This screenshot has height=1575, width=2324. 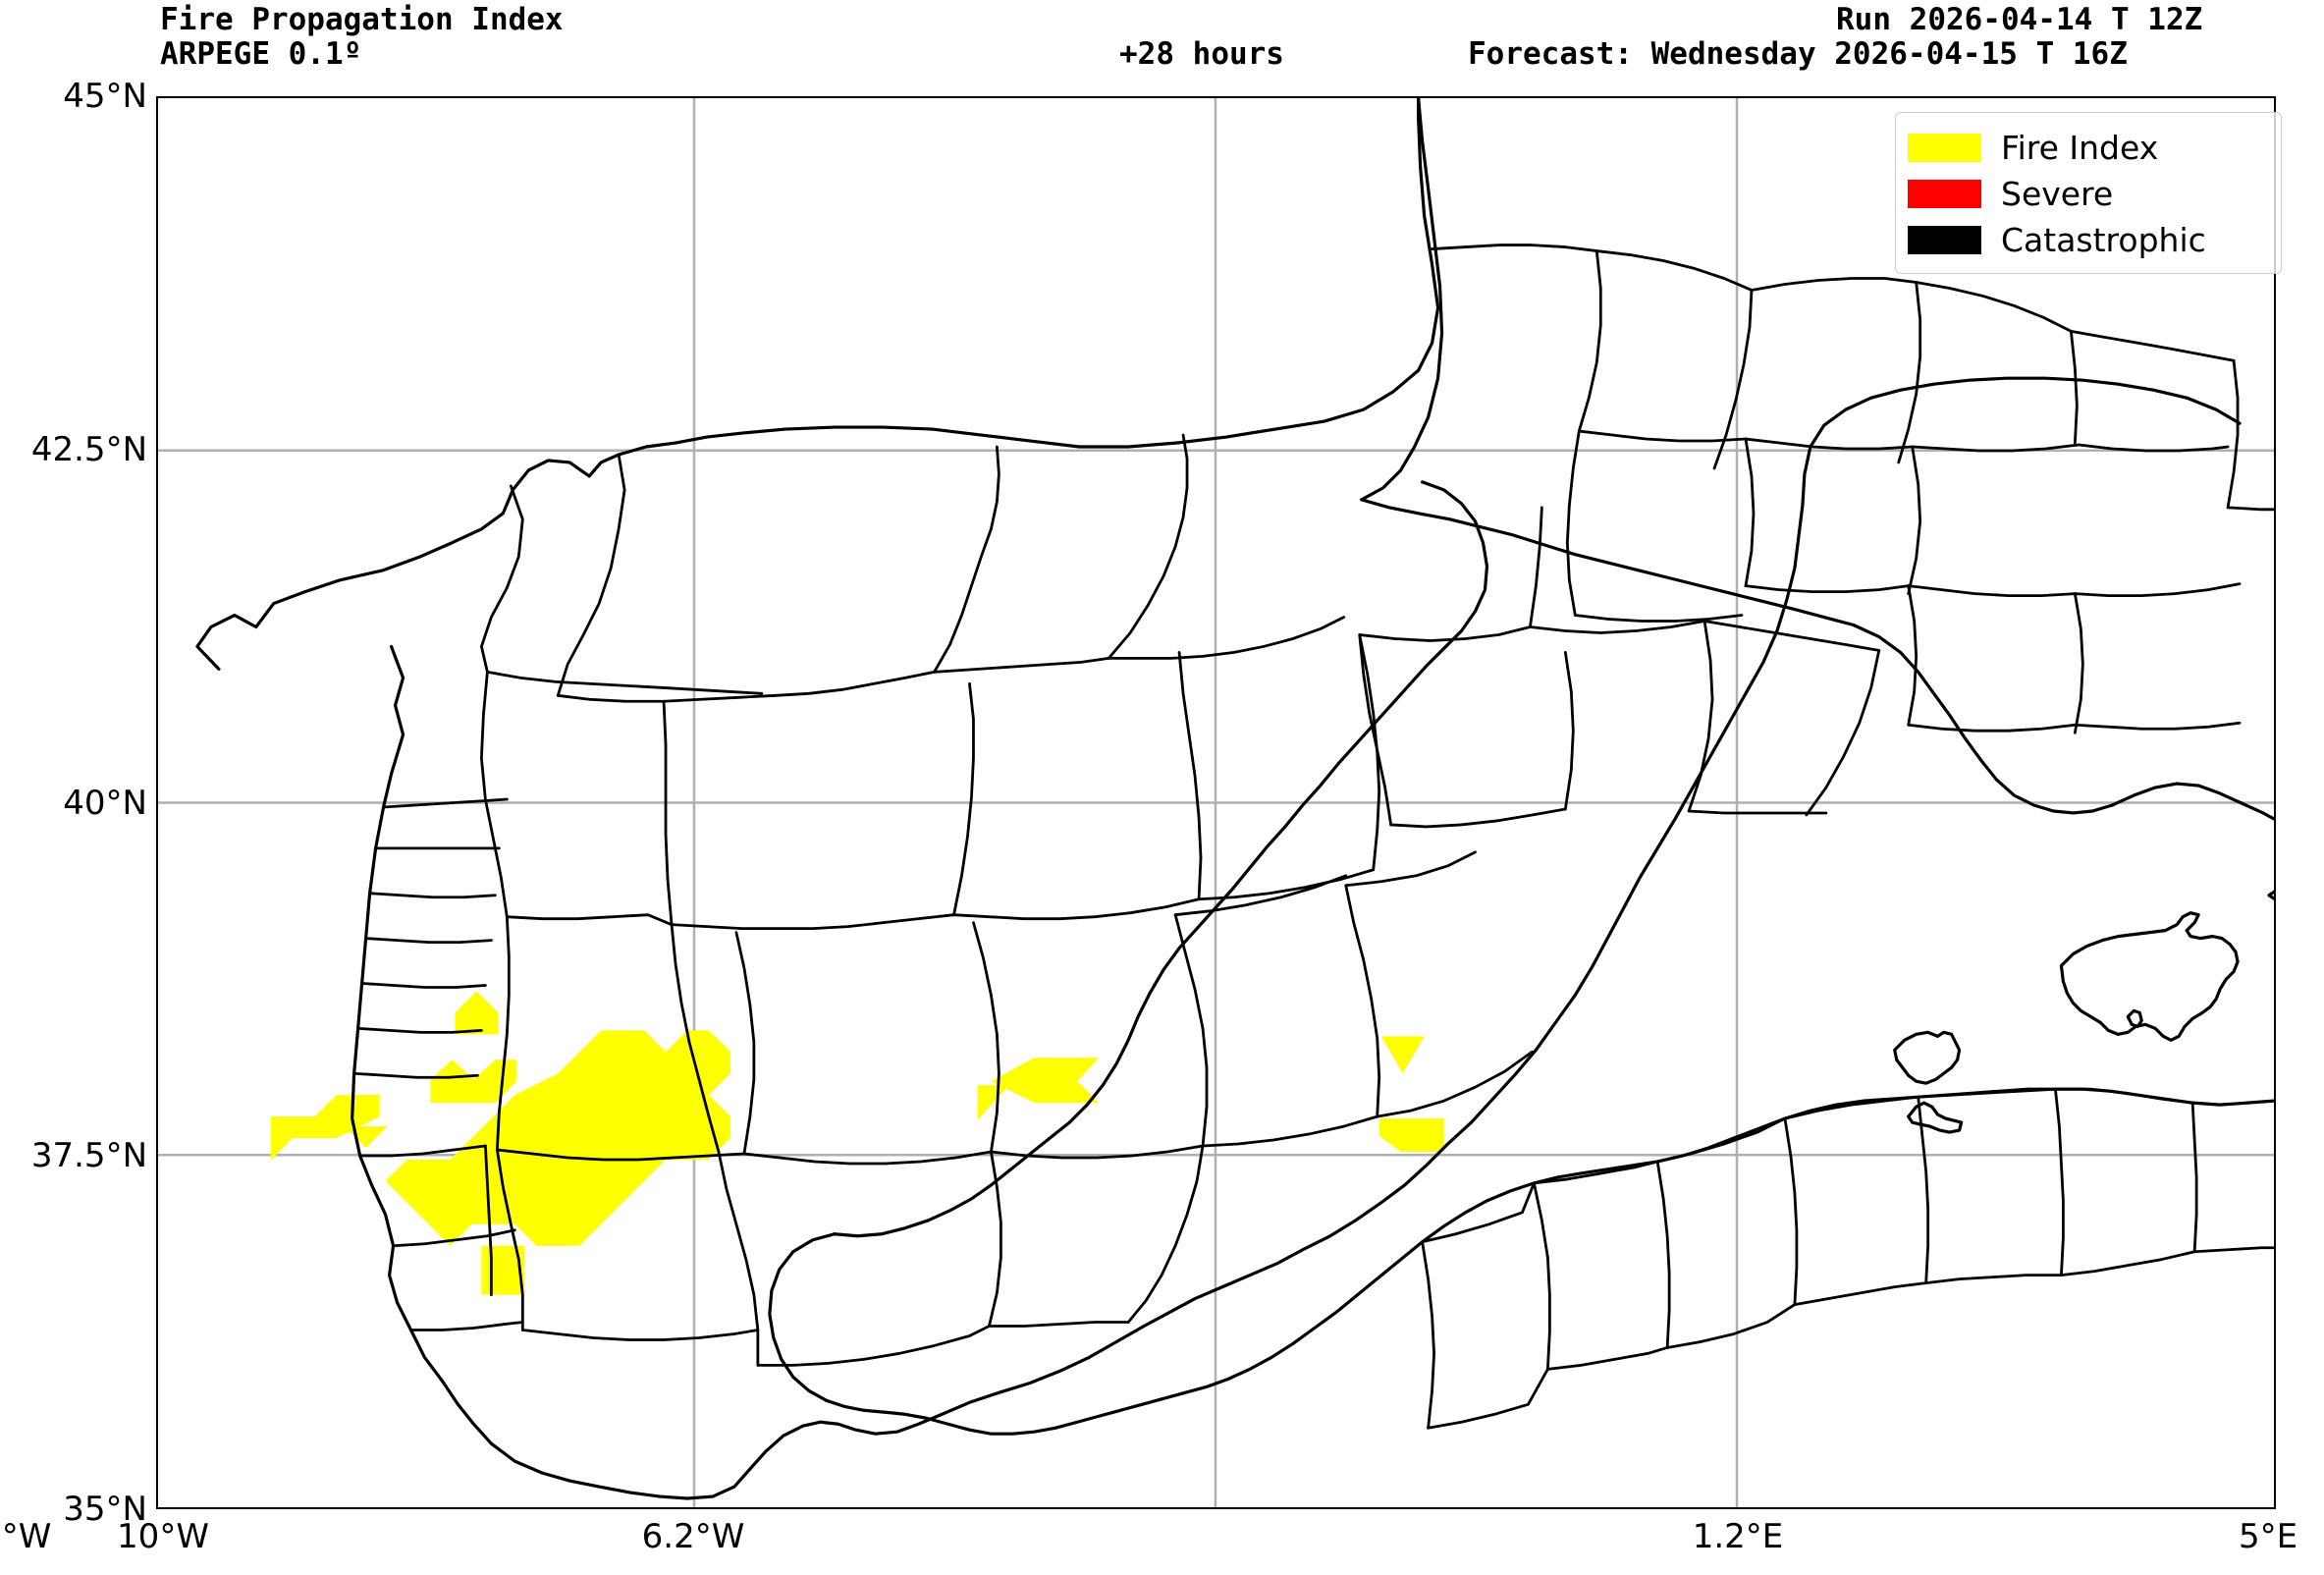 What do you see at coordinates (366, 1137) in the screenshot?
I see `fire-region-west-wedge` at bounding box center [366, 1137].